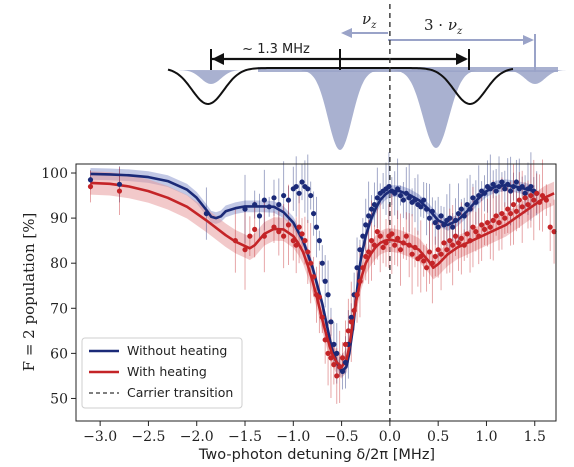 This screenshot has height=467, width=574. I want to click on x-tick-label: −1.0, so click(293, 437).